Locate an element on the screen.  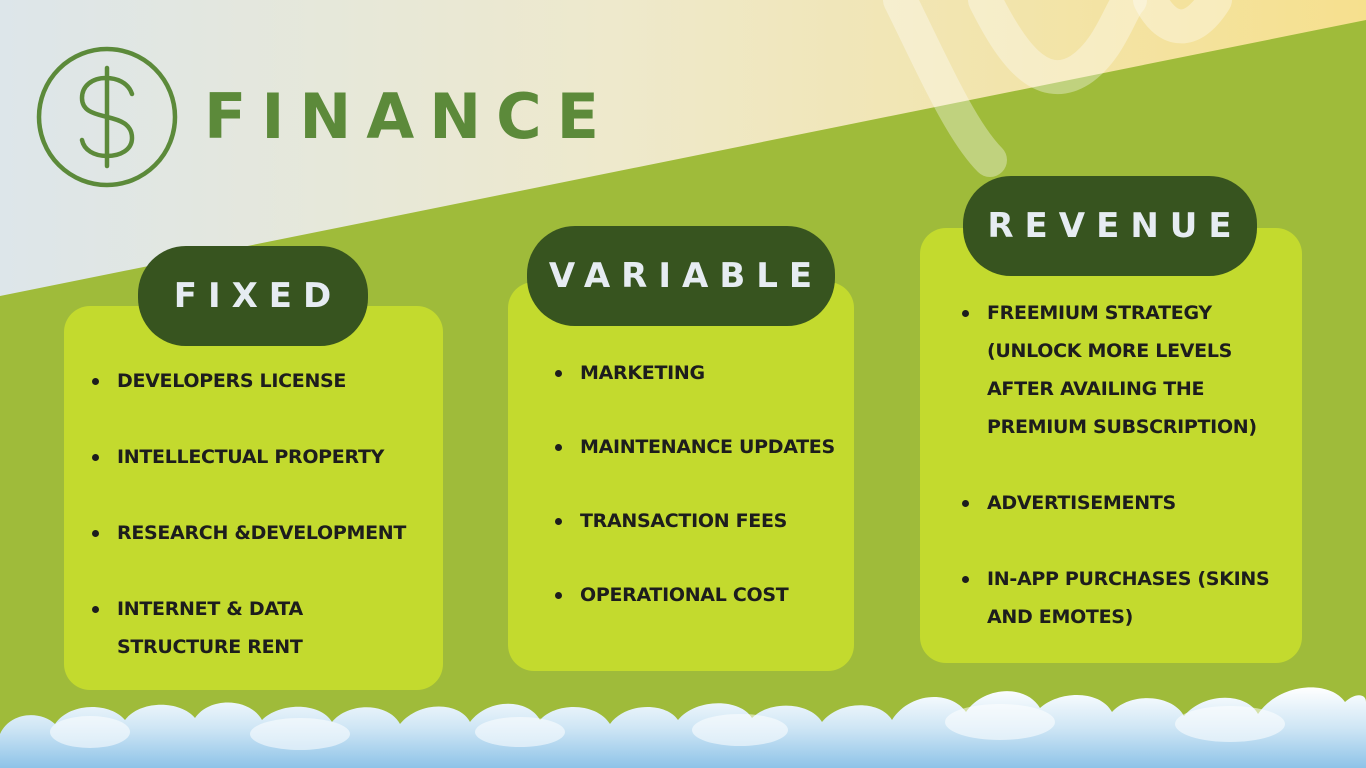
list-item: Advertisements is located at coordinates (1124, 503).